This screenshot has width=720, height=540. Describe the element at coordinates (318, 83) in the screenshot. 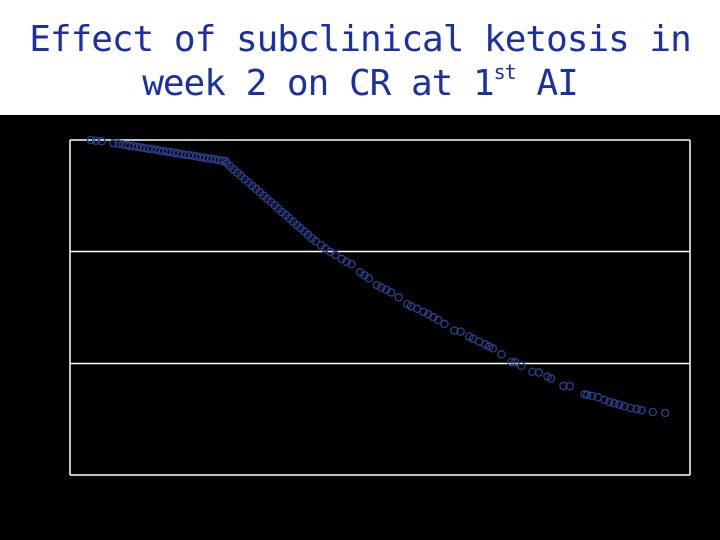

I see `title-line-2-main: week 2 on CR at 1` at that location.